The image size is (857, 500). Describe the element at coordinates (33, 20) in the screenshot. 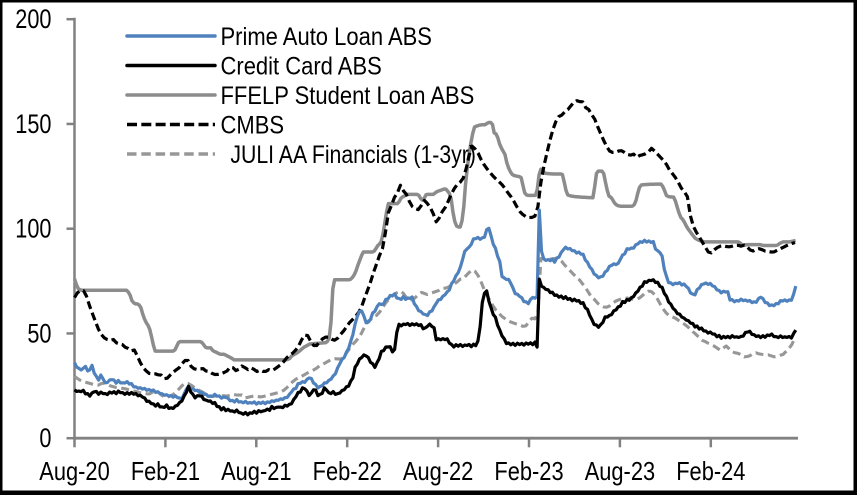

I see `svg-text: 200` at that location.